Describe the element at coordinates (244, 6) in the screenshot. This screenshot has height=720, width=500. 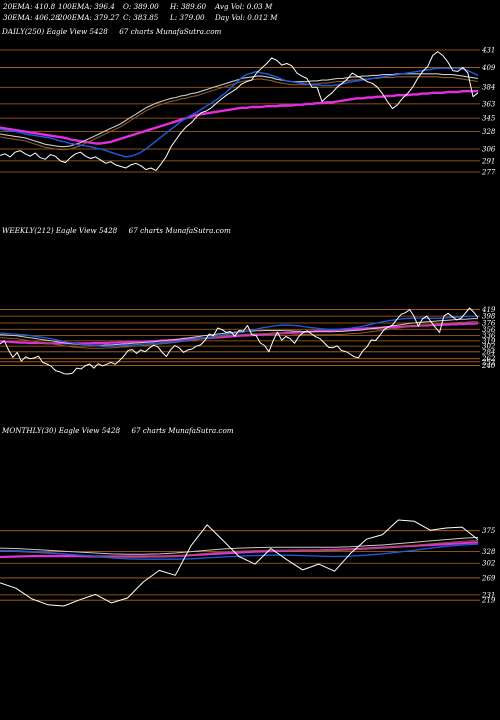
I see `stat-avg-vol: Avg Vol: 0.03 M` at that location.